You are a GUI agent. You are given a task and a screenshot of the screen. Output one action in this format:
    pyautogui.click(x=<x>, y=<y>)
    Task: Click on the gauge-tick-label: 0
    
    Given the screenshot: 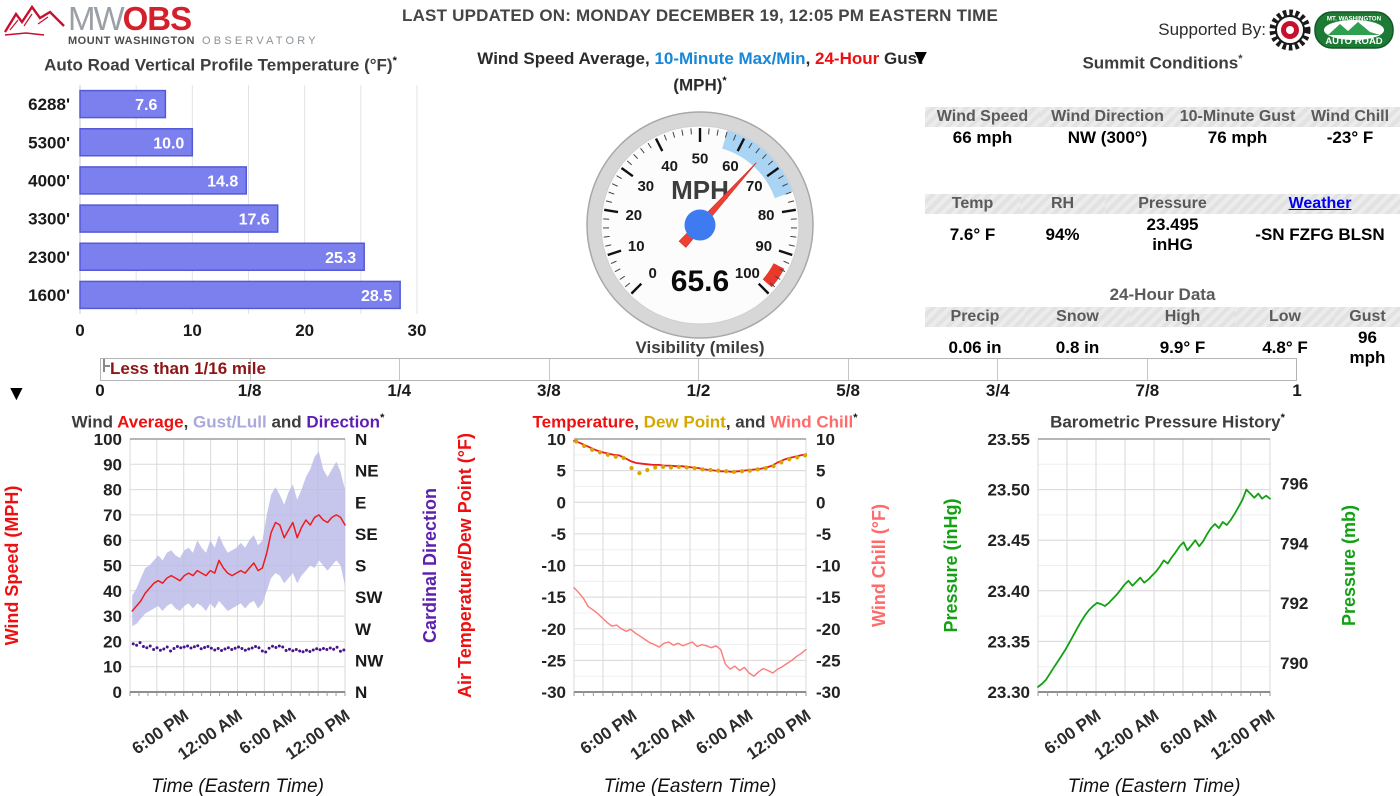 What is the action you would take?
    pyautogui.click(x=652, y=273)
    